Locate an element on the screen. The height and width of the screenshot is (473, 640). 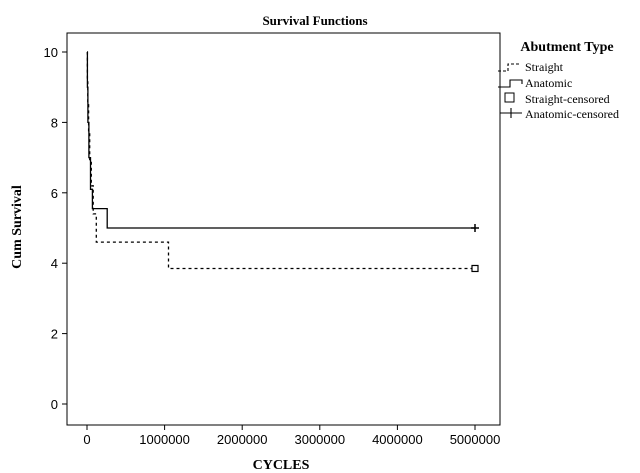
chart-title: Survival Functions is located at coordinates (314, 20).